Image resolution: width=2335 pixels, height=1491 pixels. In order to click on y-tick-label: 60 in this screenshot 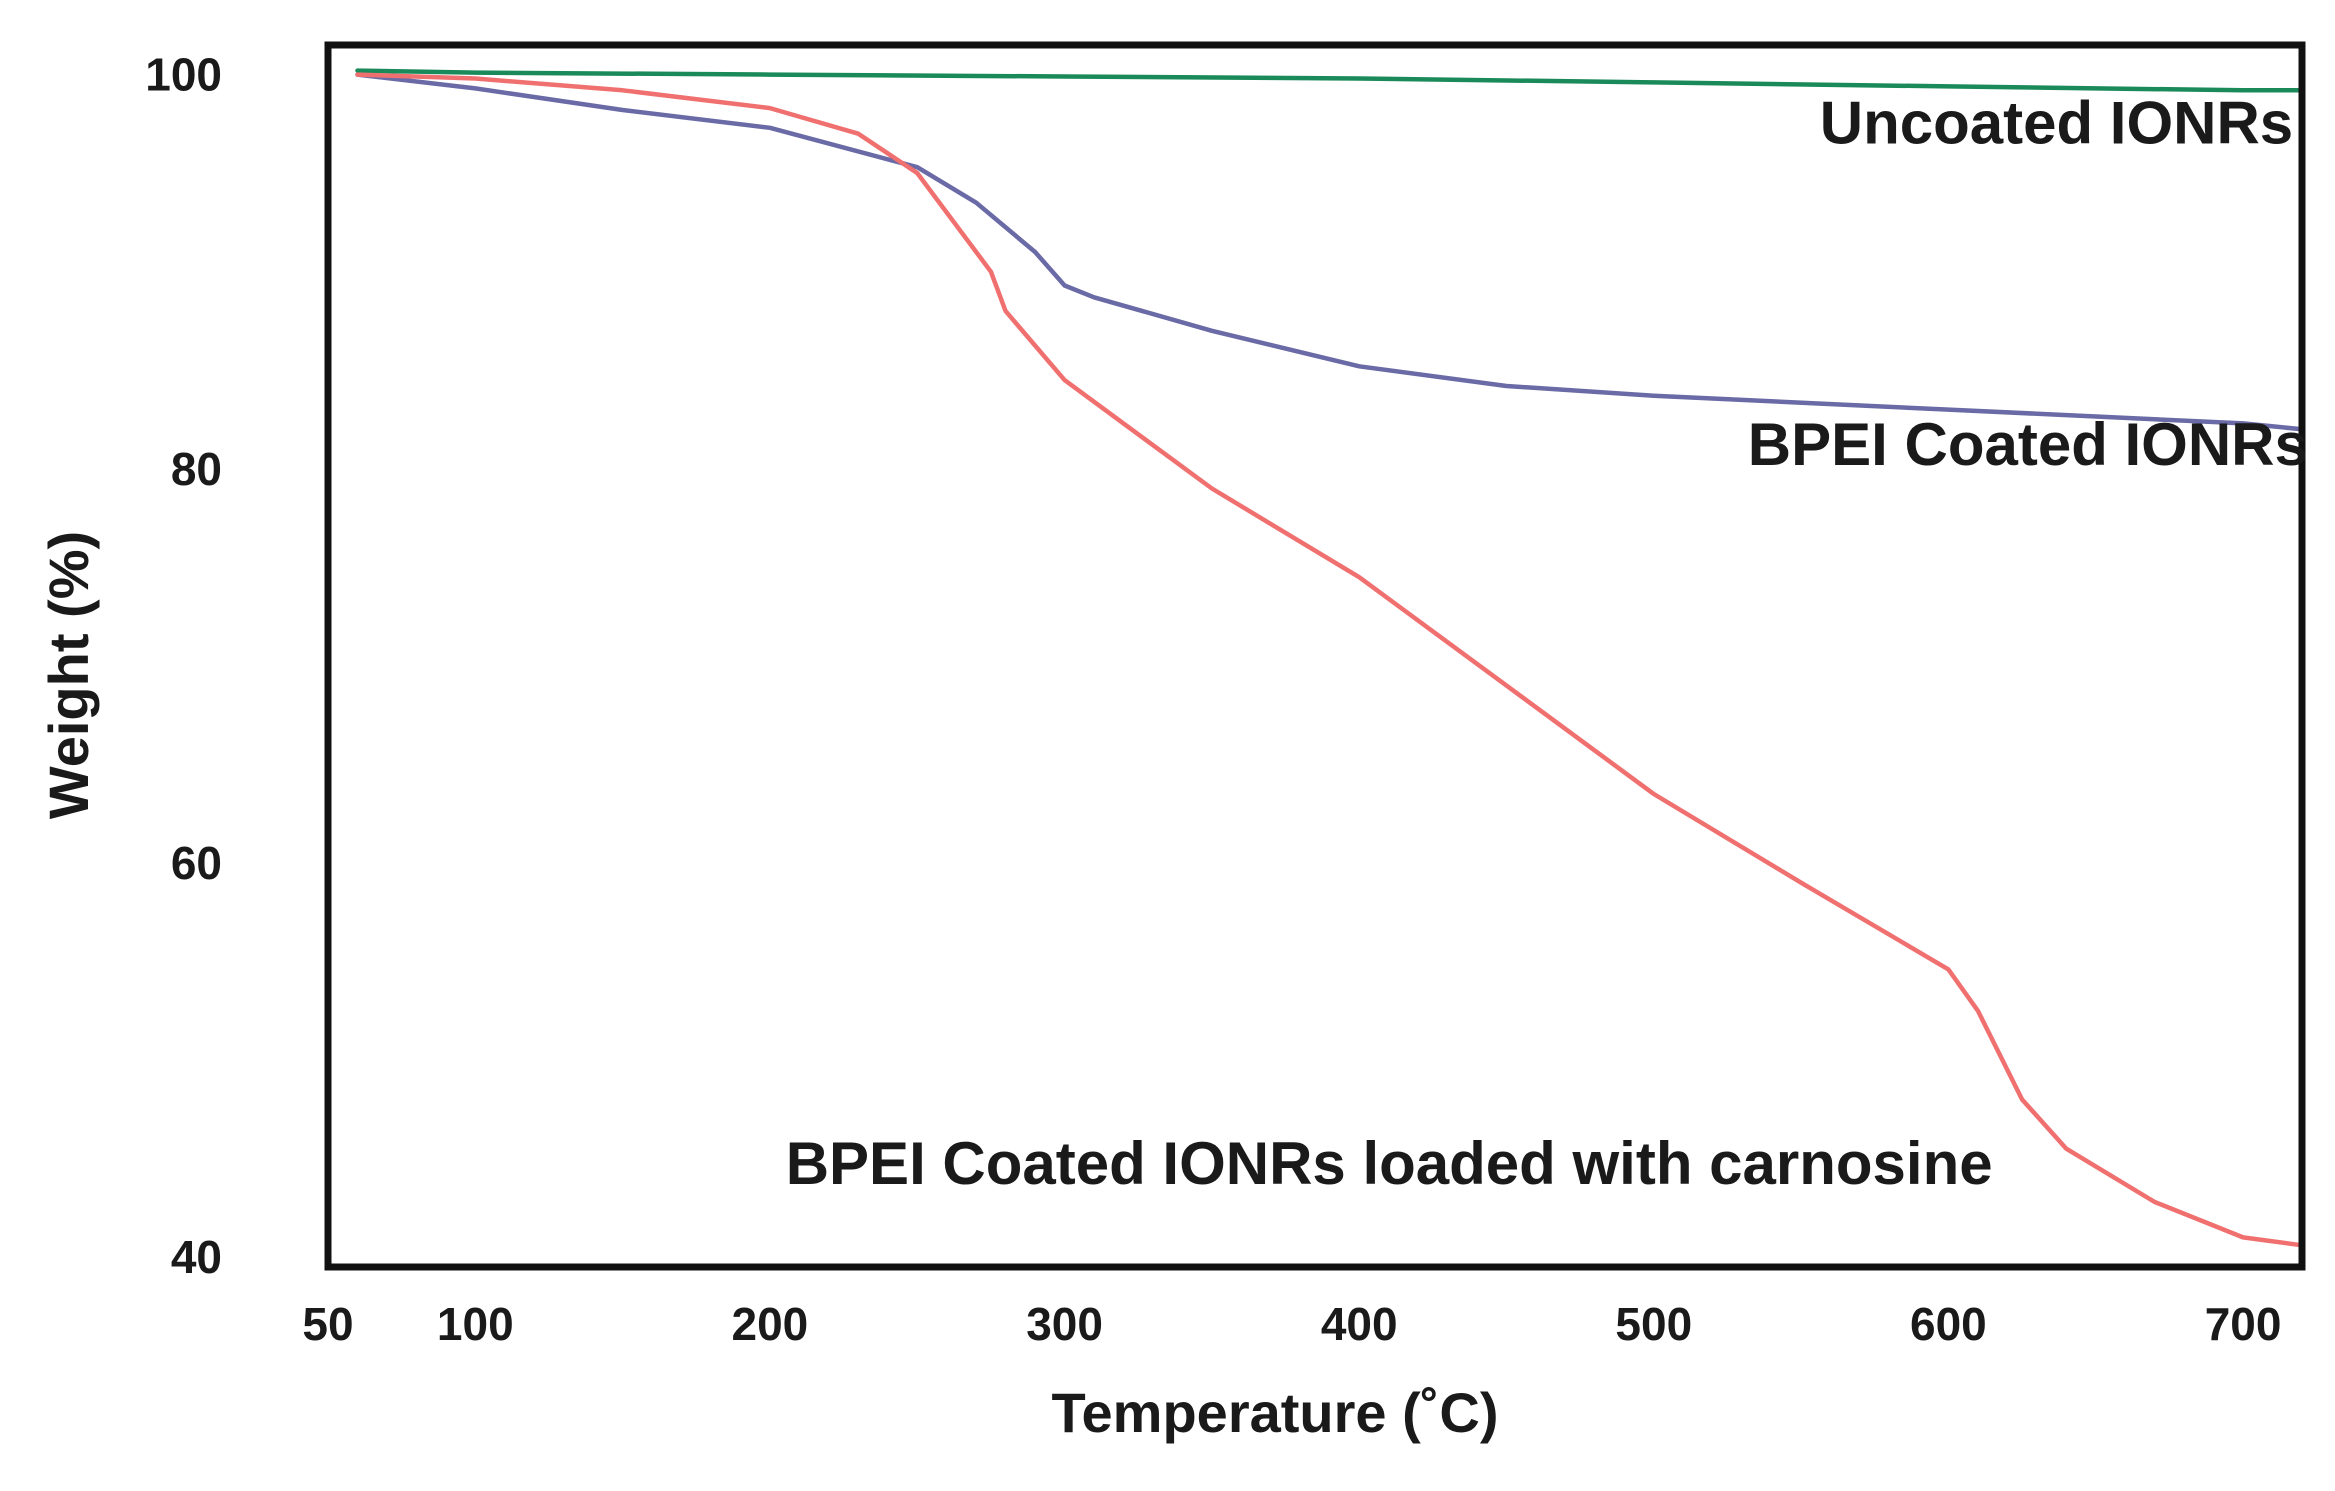, I will do `click(196, 863)`.